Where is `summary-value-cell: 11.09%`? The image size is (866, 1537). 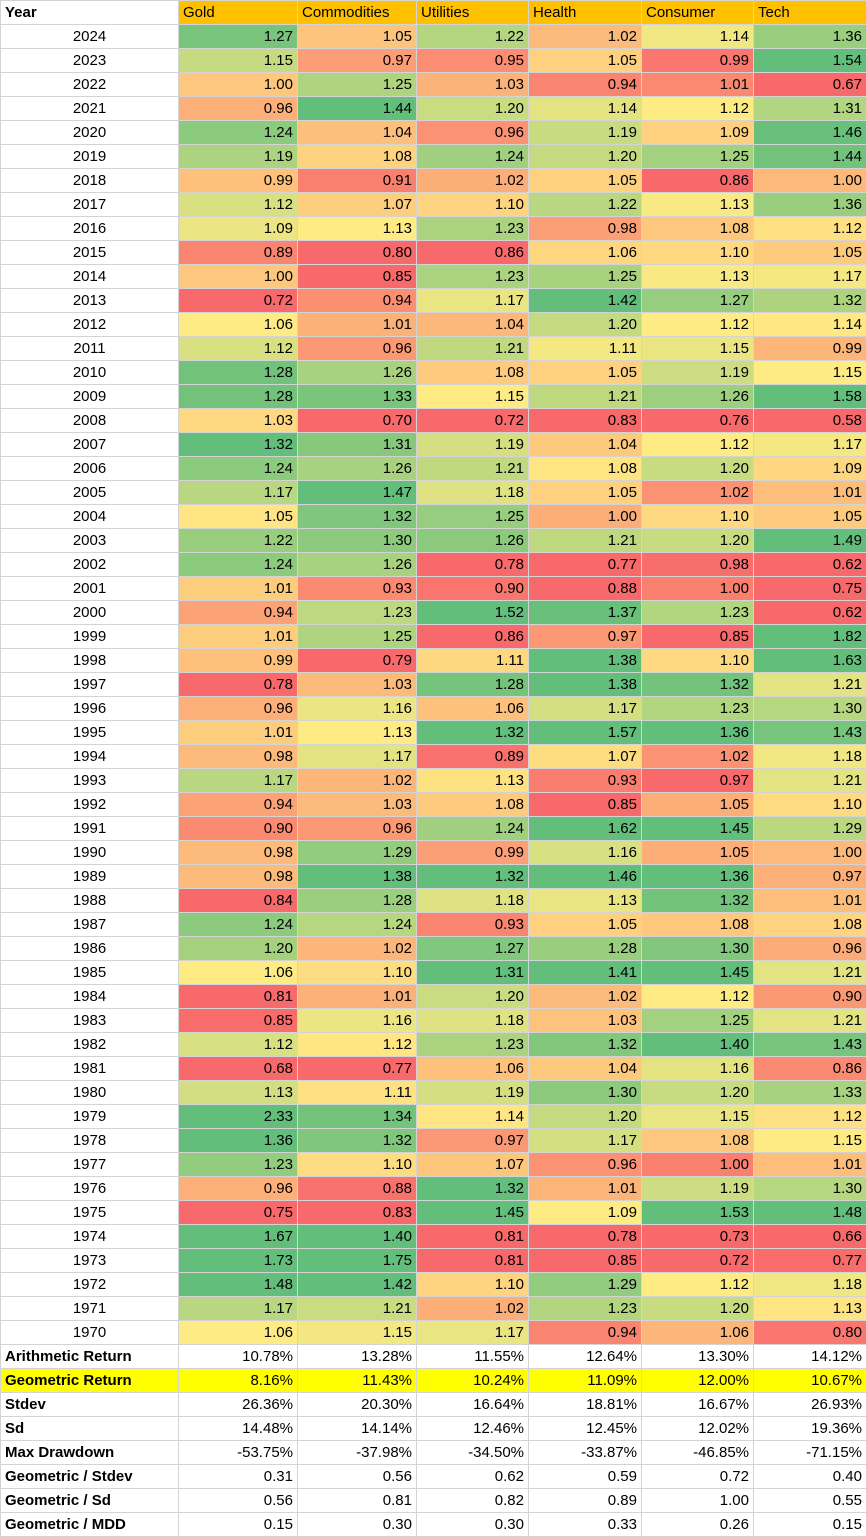
summary-value-cell: 11.09% is located at coordinates (585, 1380).